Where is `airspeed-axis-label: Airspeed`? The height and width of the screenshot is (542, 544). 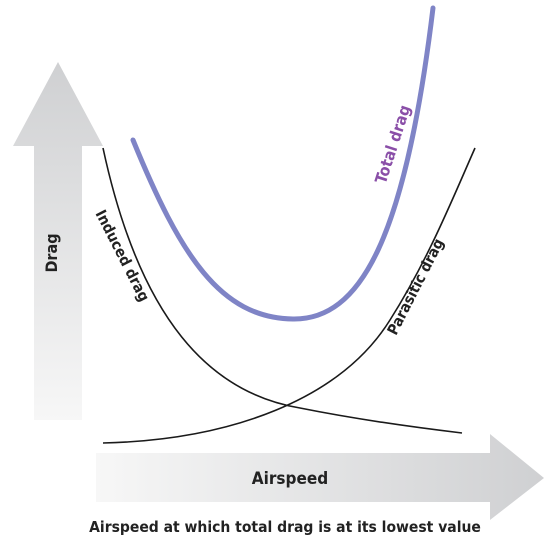 airspeed-axis-label: Airspeed is located at coordinates (290, 479).